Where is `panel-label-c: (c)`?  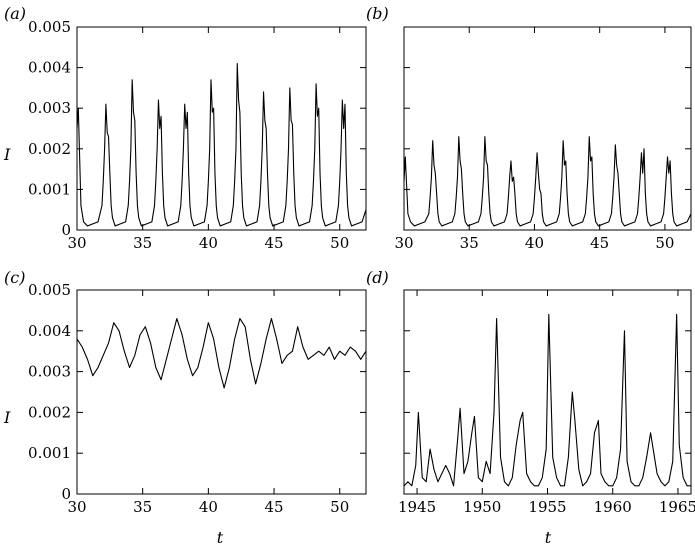
panel-label-c: (c) is located at coordinates (14, 277).